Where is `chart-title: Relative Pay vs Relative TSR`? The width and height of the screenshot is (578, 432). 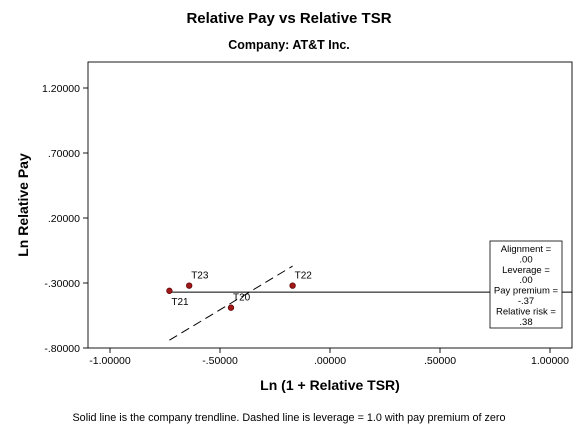
chart-title: Relative Pay vs Relative TSR is located at coordinates (288, 18).